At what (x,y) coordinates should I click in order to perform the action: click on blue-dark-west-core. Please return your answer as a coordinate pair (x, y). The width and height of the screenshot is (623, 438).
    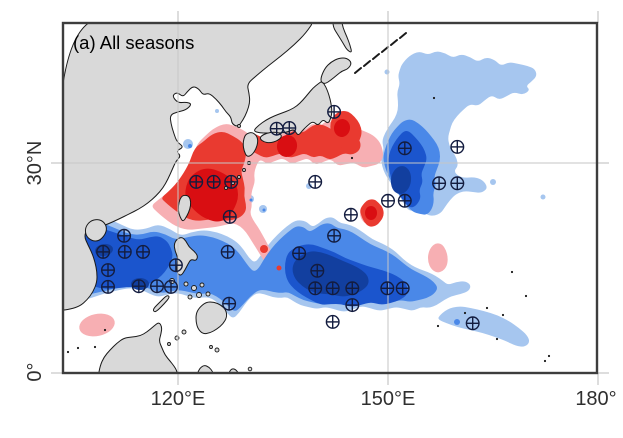
    Looking at the image, I should click on (123, 259).